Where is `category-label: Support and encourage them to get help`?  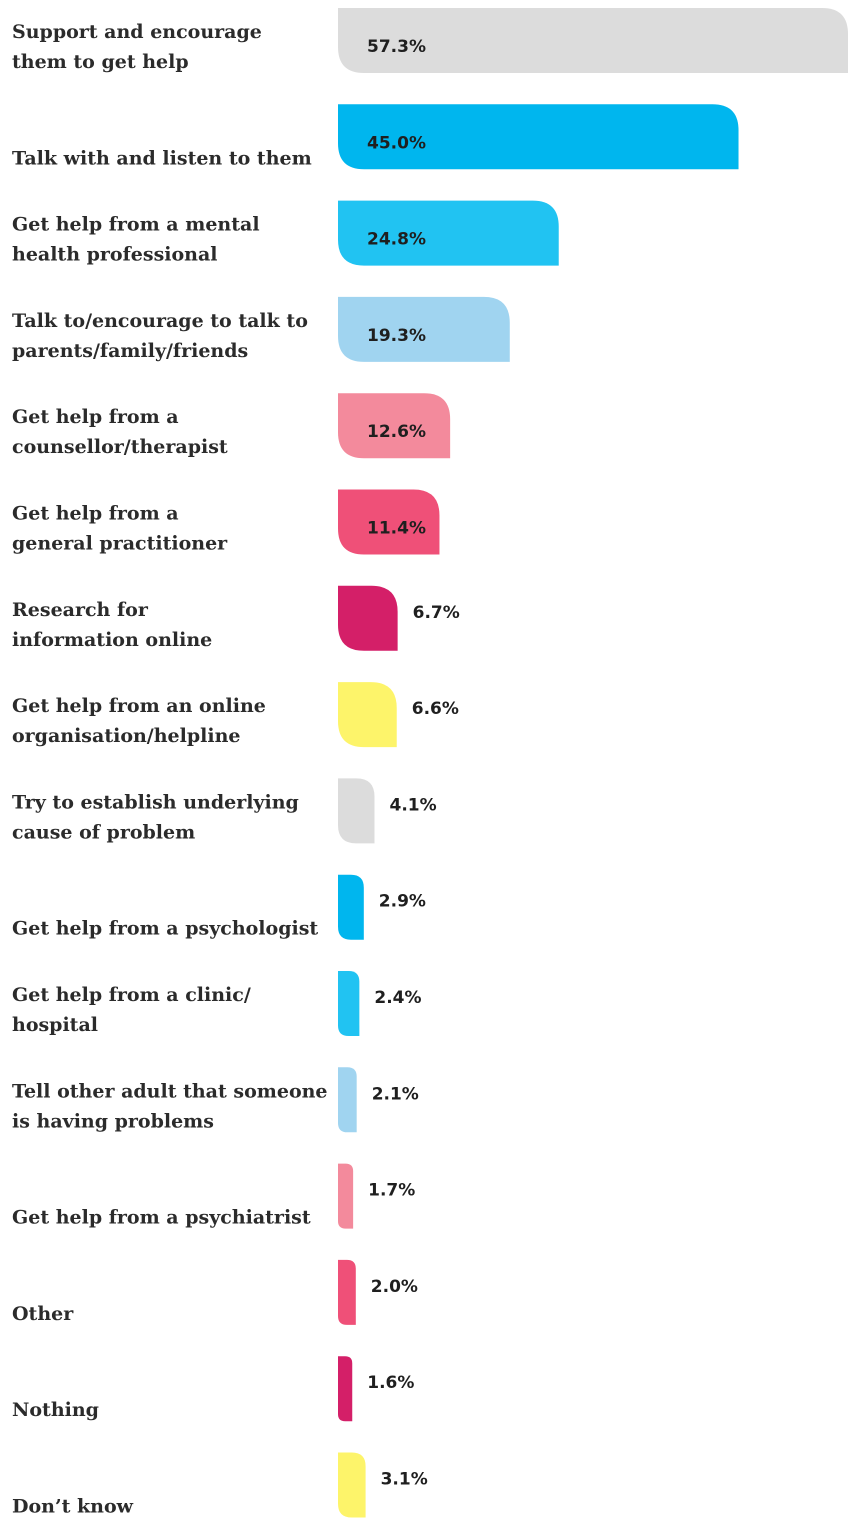
category-label: Support and encourage them to get help is located at coordinates (137, 47).